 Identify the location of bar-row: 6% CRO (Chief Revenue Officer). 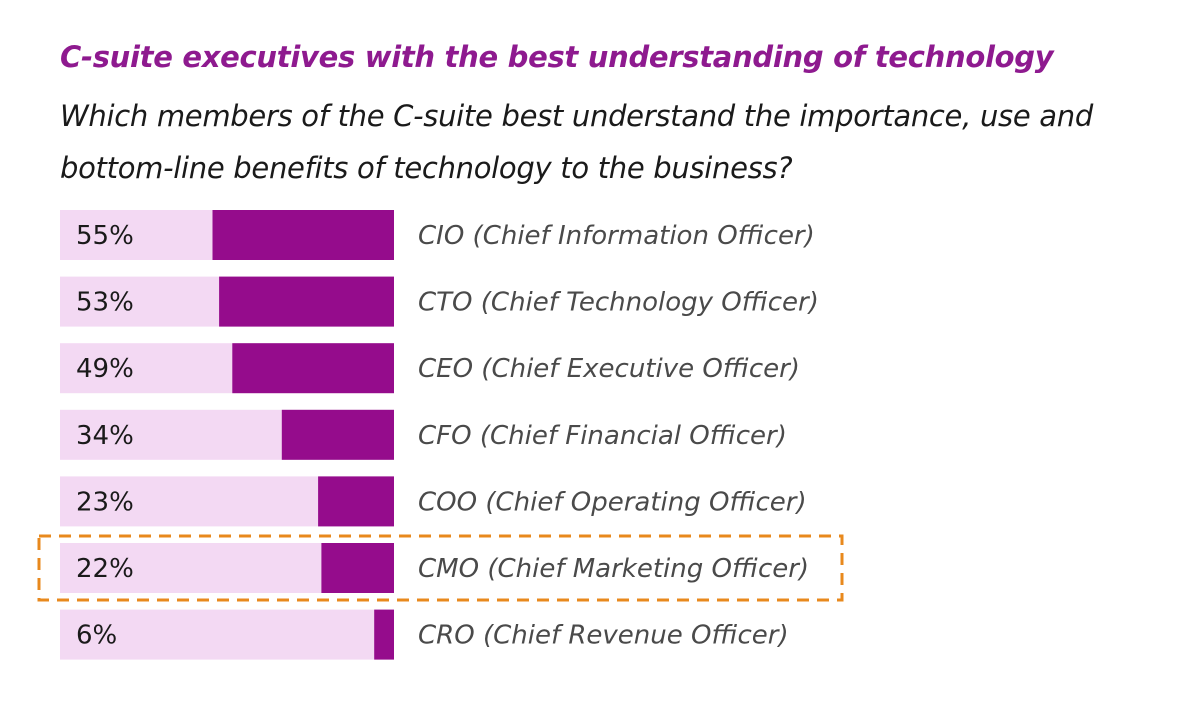
(424, 634).